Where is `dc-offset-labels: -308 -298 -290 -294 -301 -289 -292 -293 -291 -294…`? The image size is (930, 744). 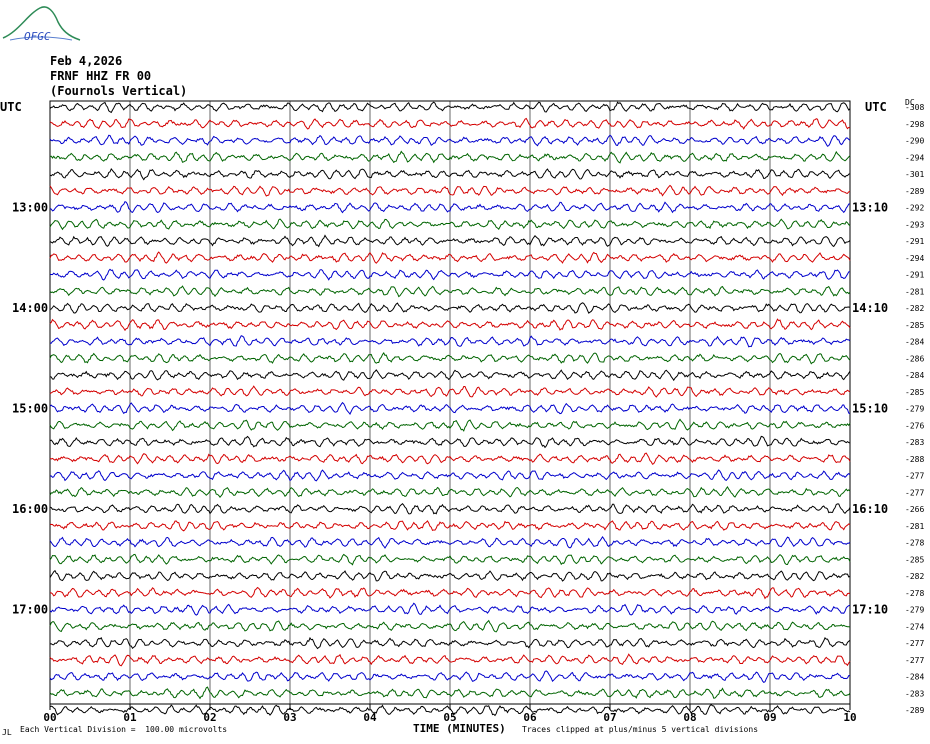
dc-offset-labels: -308 -298 -290 -294 -301 -289 -292 -293 -291 -294… is located at coordinates (914, 409).